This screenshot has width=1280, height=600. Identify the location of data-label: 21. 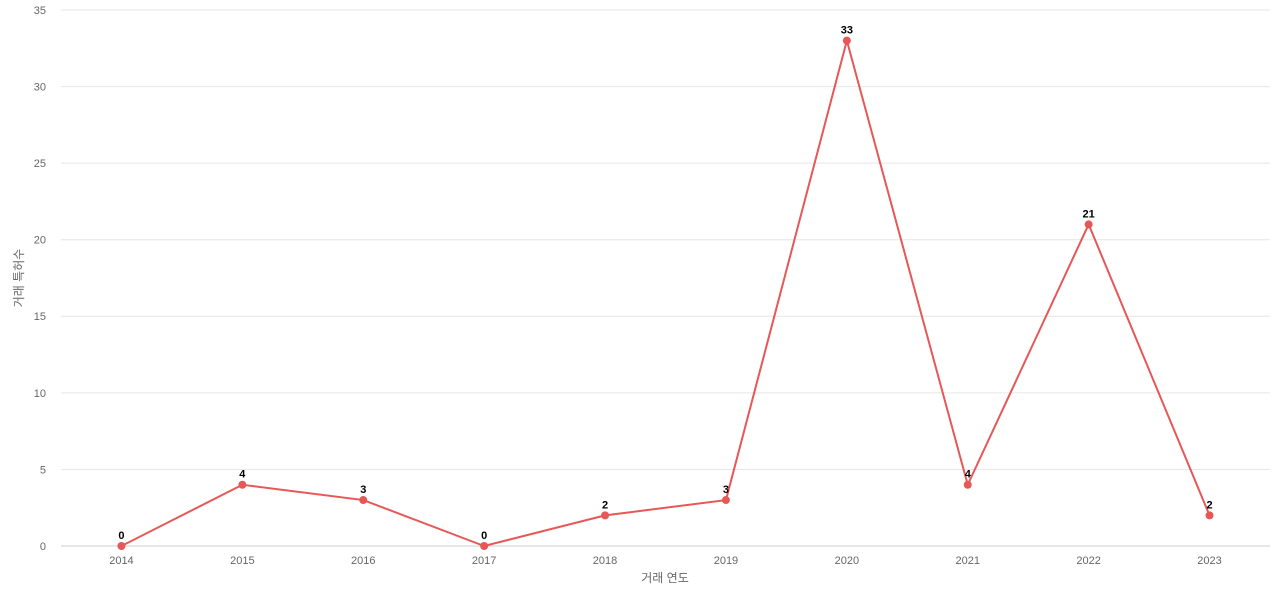
(1089, 214).